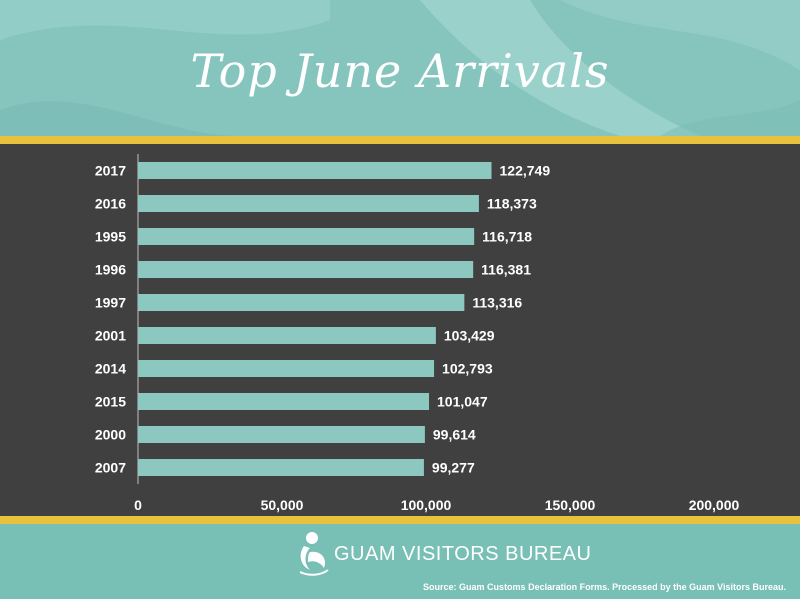 The image size is (800, 599). What do you see at coordinates (281, 467) in the screenshot?
I see `bar-2007` at bounding box center [281, 467].